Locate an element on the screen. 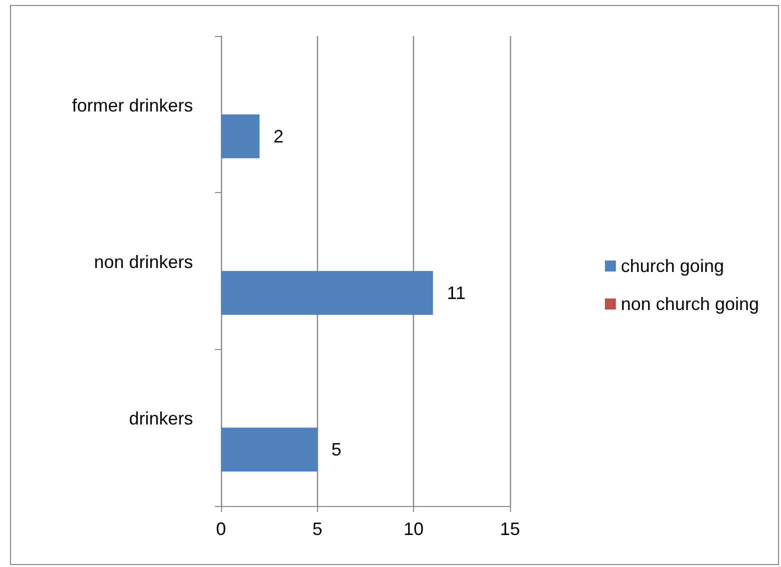 Image resolution: width=781 pixels, height=567 pixels. x-tick-label: 10 is located at coordinates (414, 529).